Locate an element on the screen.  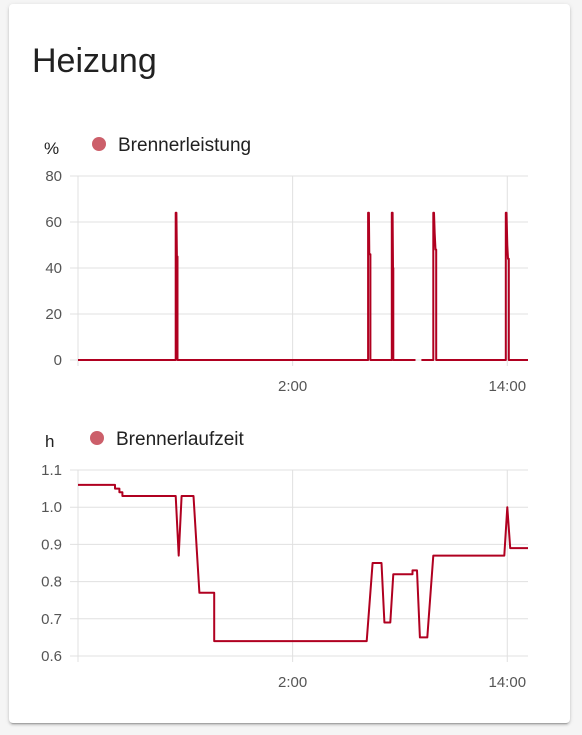
y-tick-label: 20 is located at coordinates (53, 314).